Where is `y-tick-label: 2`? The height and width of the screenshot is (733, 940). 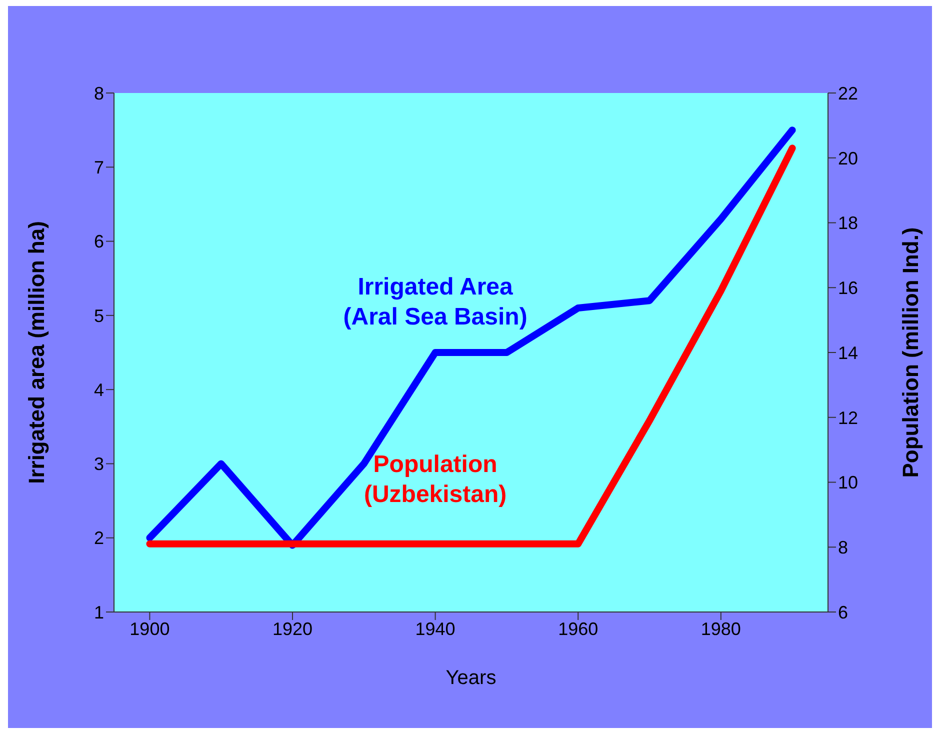
y-tick-label: 2 is located at coordinates (99, 538).